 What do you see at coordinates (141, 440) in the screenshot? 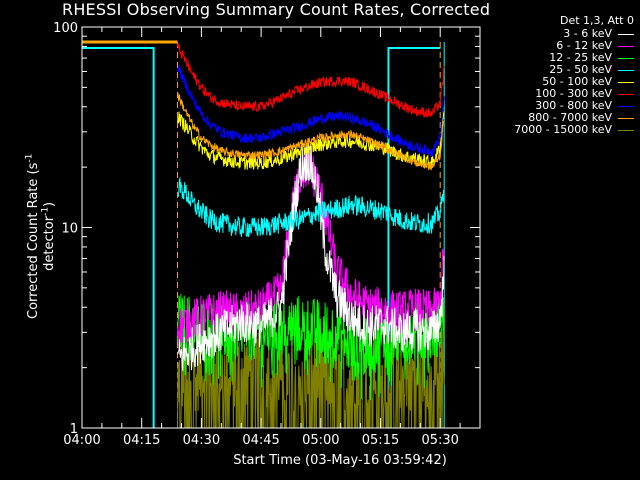
I see `x-tick-label: 04:15` at bounding box center [141, 440].